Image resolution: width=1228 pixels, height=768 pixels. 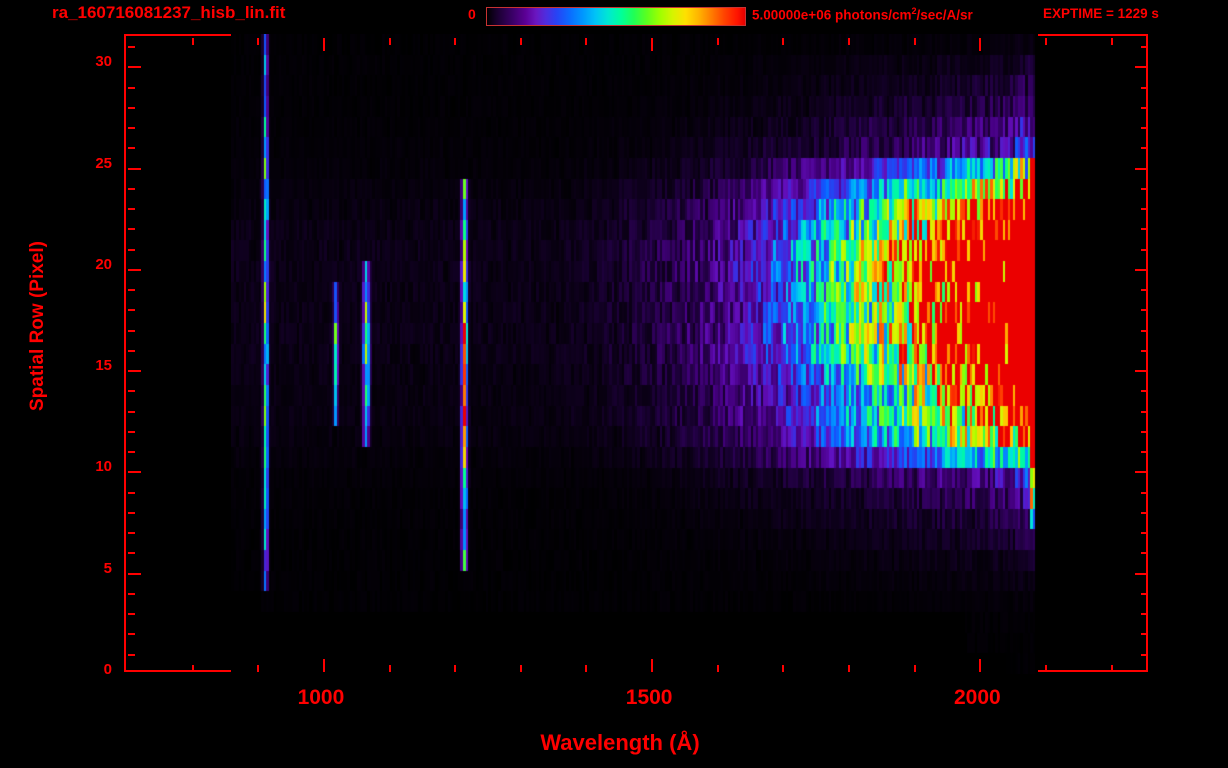 I want to click on colorbar-units-post: /sec/A/sr, so click(x=944, y=15).